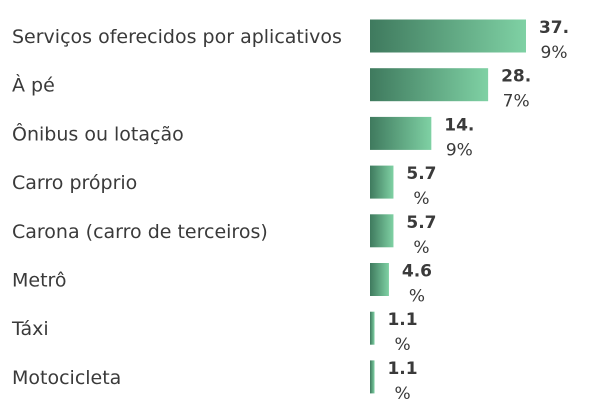 The height and width of the screenshot is (417, 593). What do you see at coordinates (98, 133) in the screenshot?
I see `category-label-2: Ônibus ou lotação` at bounding box center [98, 133].